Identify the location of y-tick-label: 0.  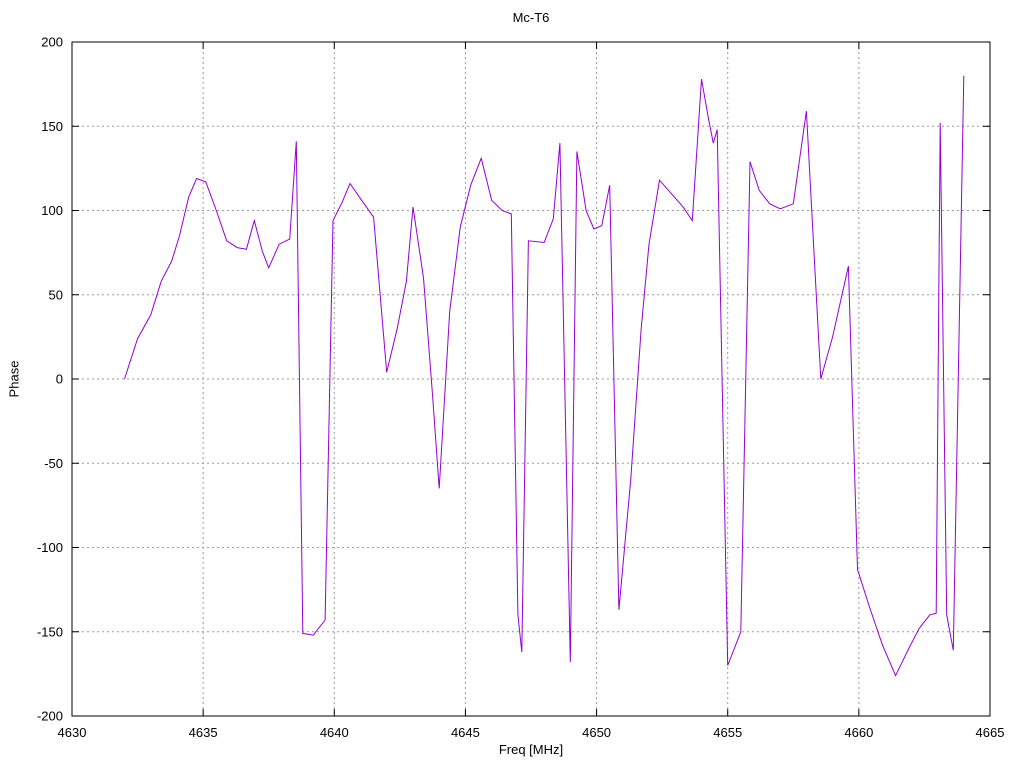
(59, 379).